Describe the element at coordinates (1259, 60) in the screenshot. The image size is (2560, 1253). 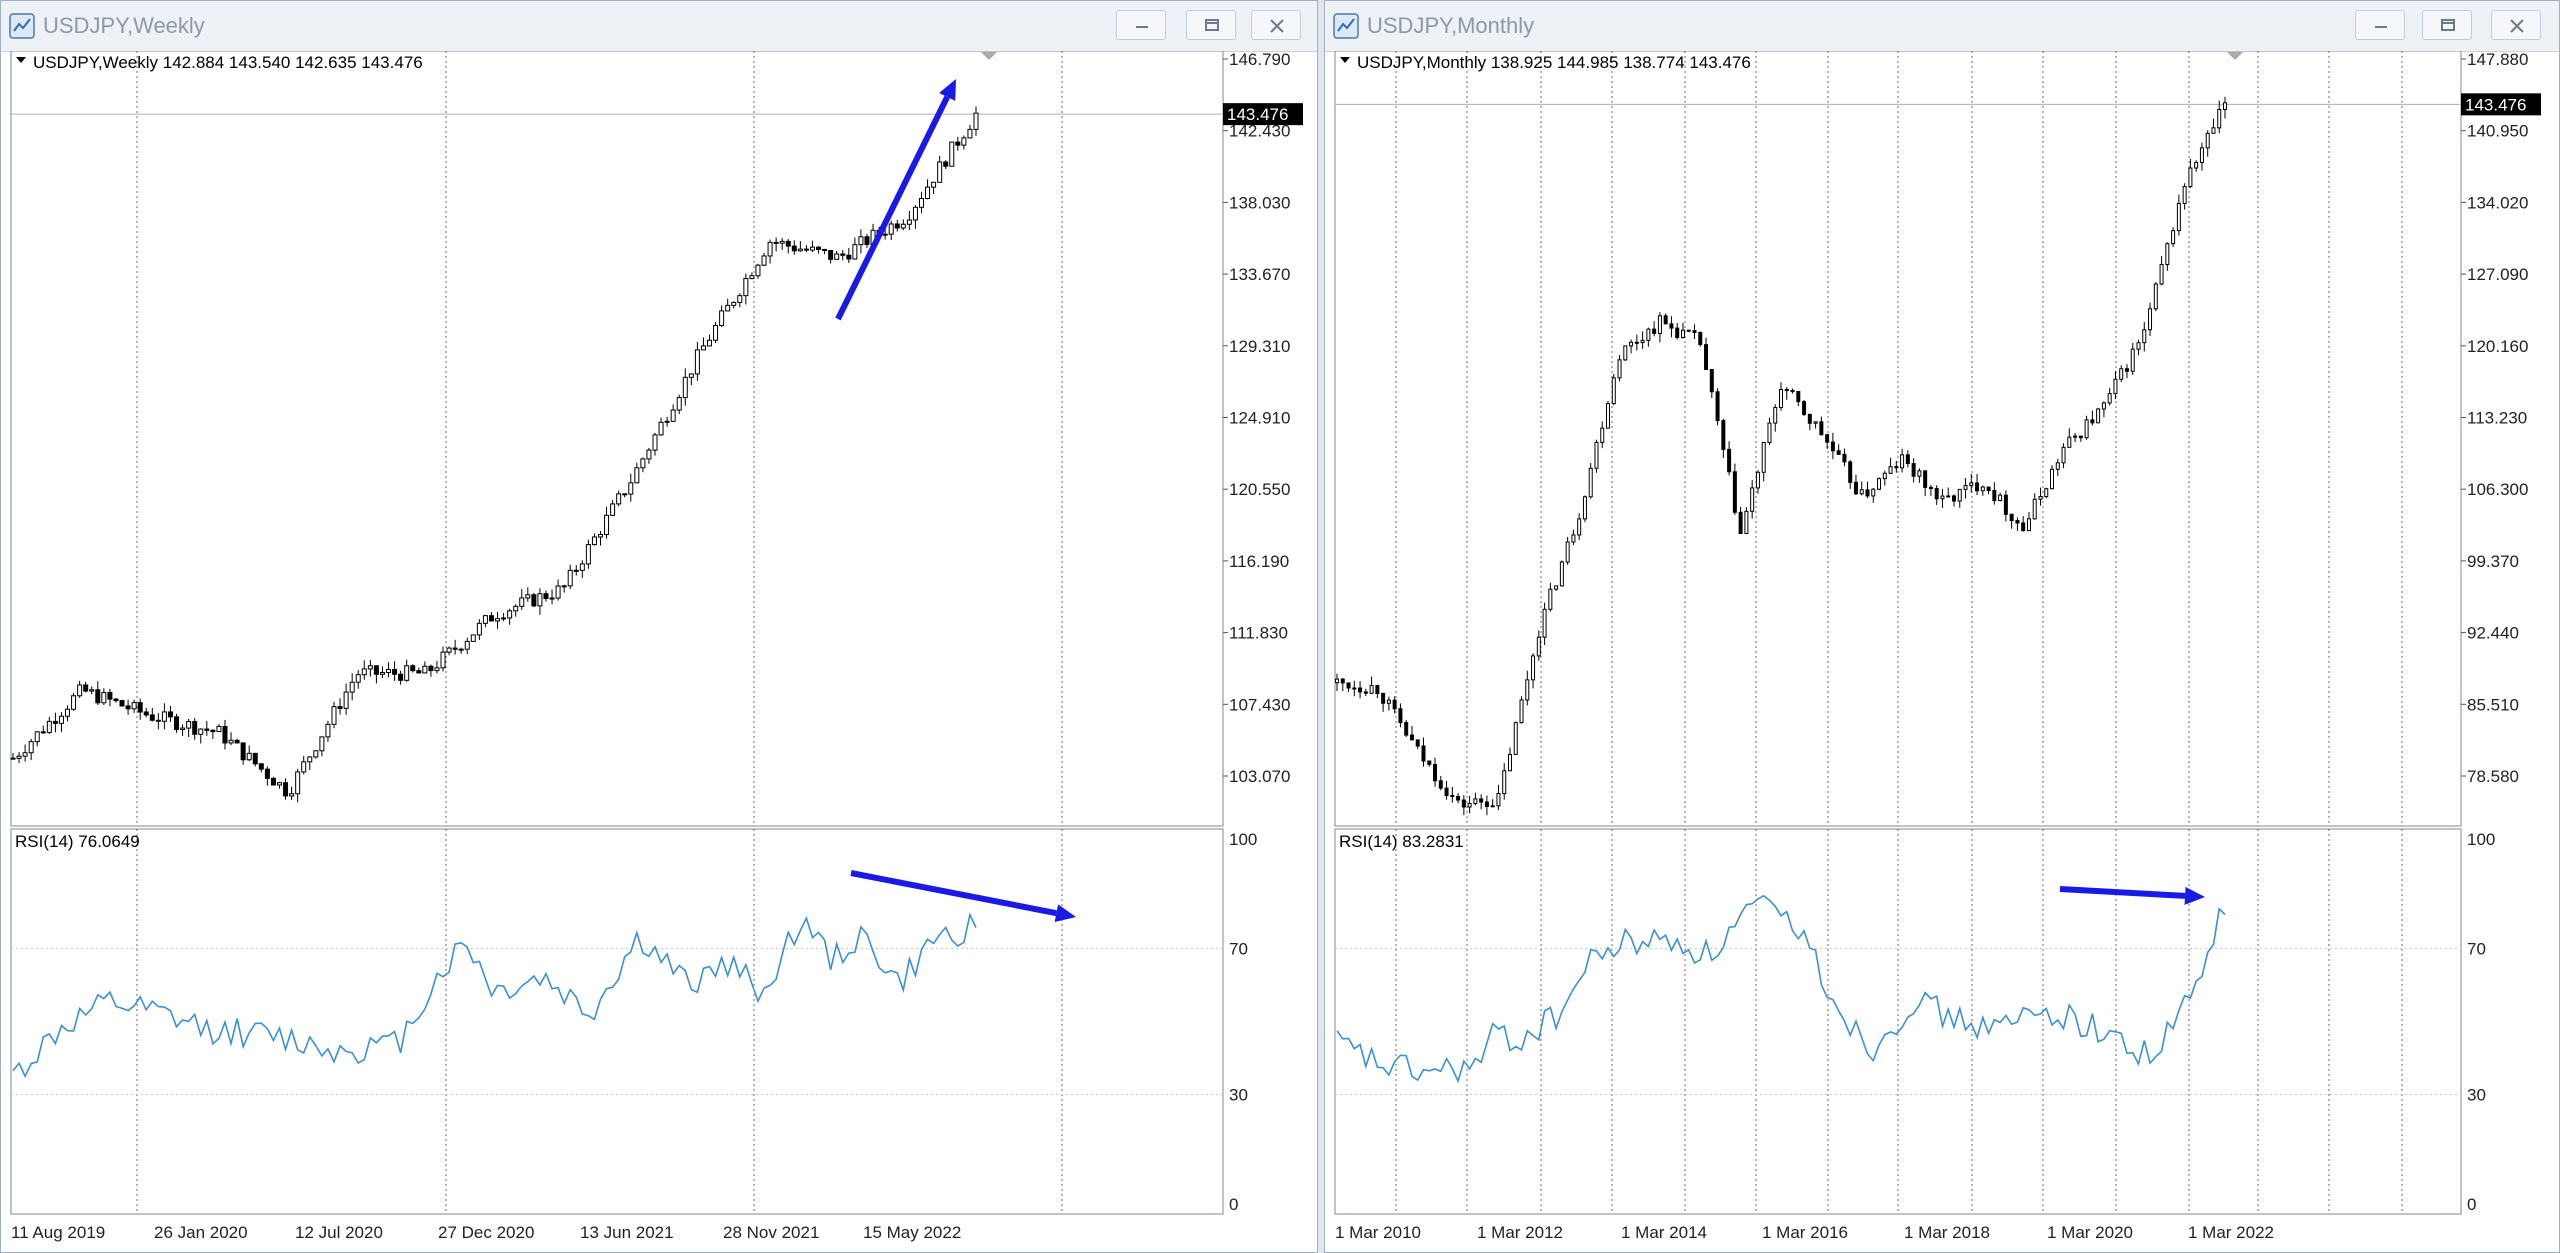
I see `price-tick-label: 146.790` at that location.